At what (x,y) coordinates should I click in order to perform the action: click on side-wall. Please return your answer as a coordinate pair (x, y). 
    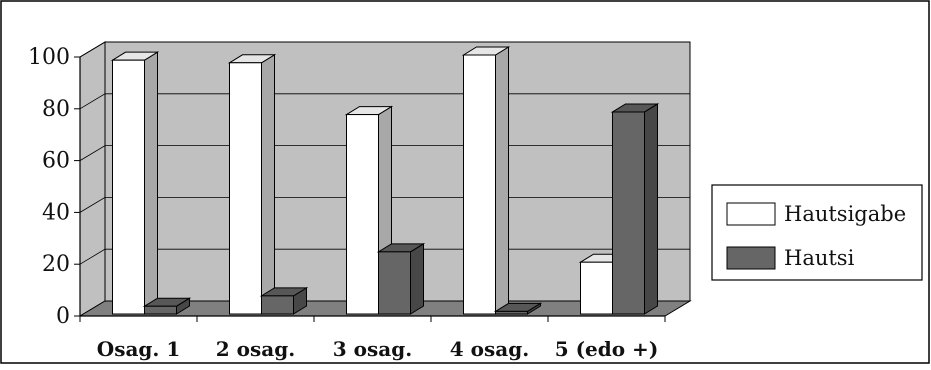
    Looking at the image, I should click on (92, 179).